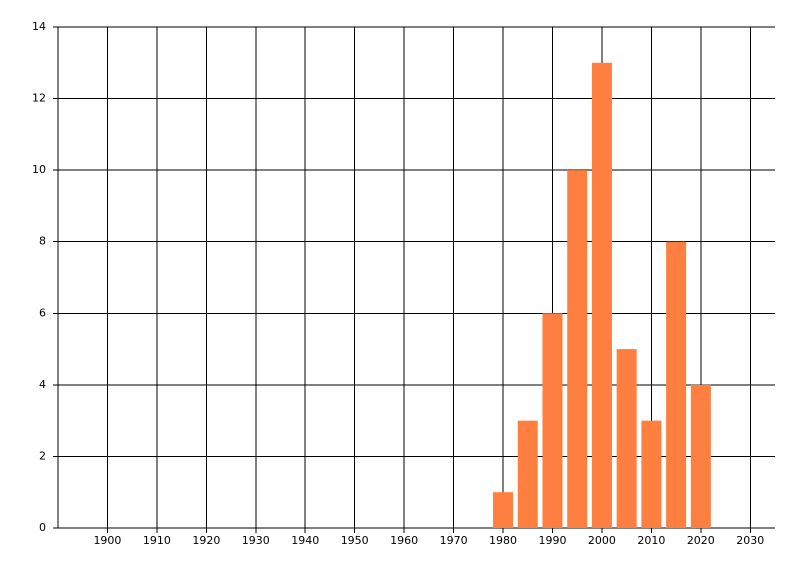 Image resolution: width=800 pixels, height=576 pixels. I want to click on x-tick-label: 2010, so click(651, 540).